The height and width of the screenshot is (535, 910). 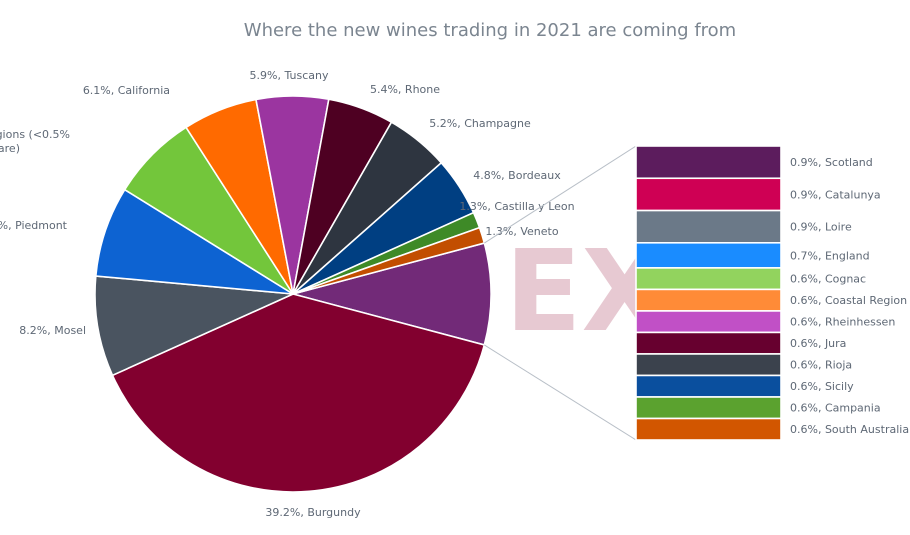 I want to click on connector-line-bottom, so click(x=560, y=392).